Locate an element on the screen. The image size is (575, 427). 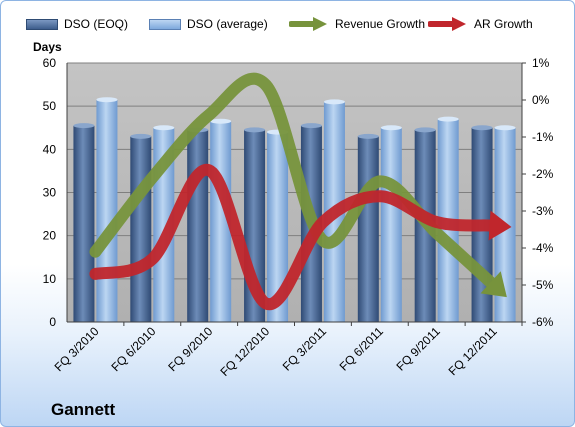
x-tick-label: FQ 3/2010 is located at coordinates (77, 349).